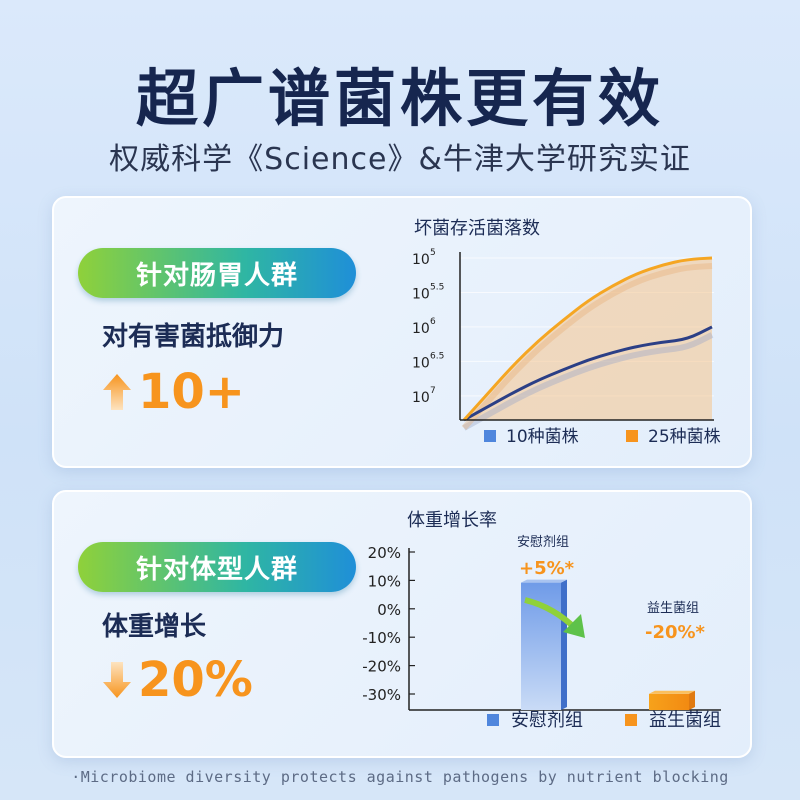 The image size is (800, 800). Describe the element at coordinates (433, 253) in the screenshot. I see `chart1-ytick-exponent: 5` at that location.